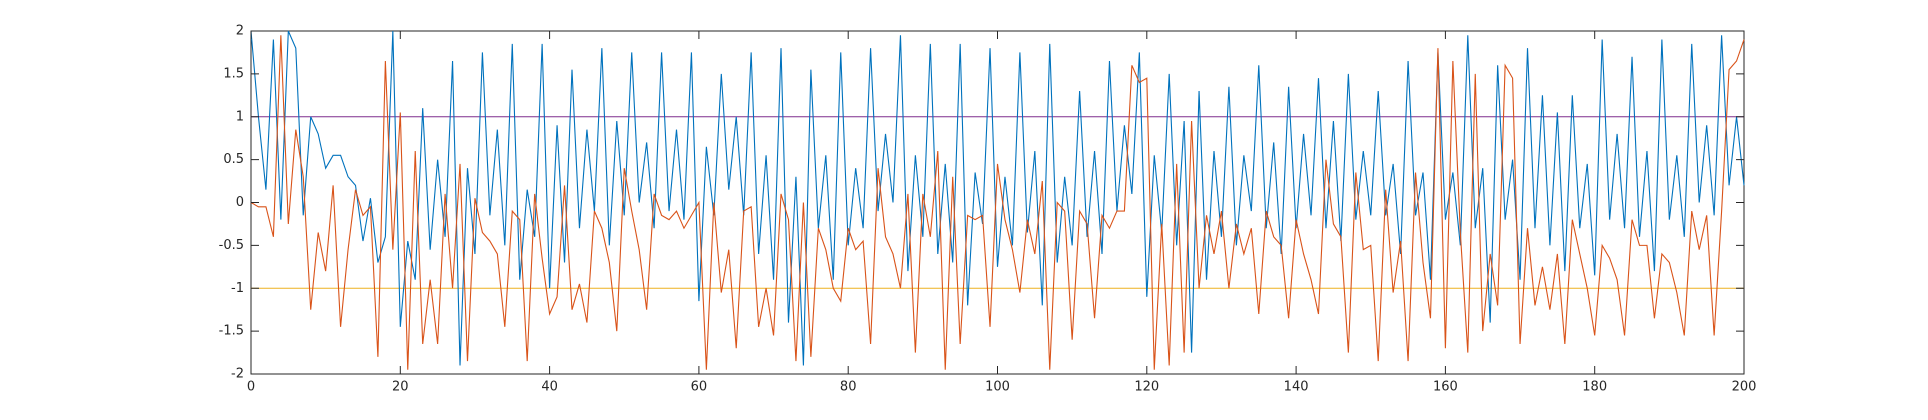  Describe the element at coordinates (400, 387) in the screenshot. I see `x-tick-label: 20` at that location.